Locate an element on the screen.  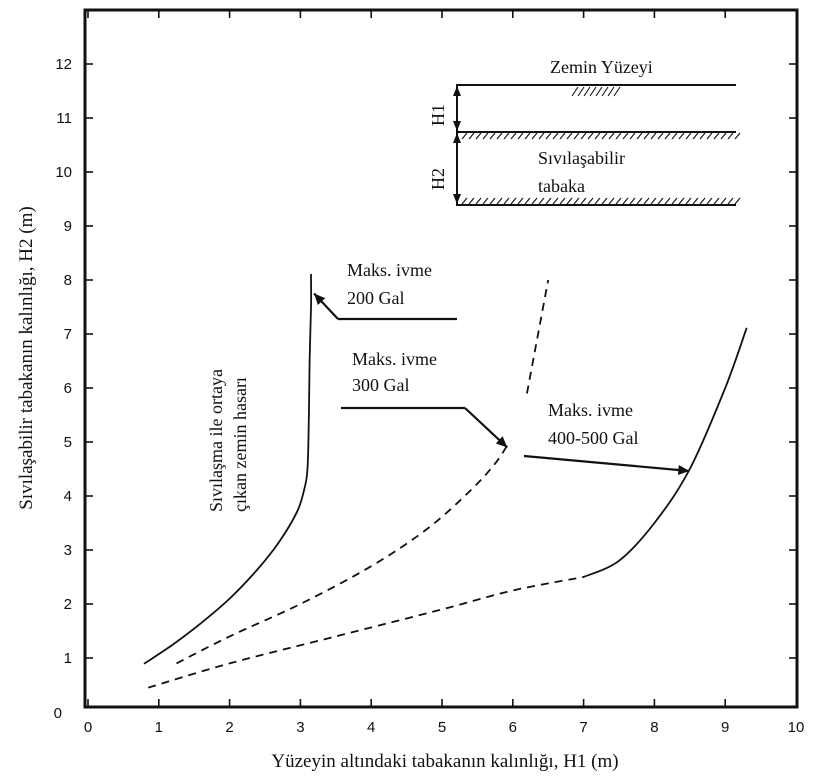
annotation-200-line1: Maks. ivme is located at coordinates (389, 270).